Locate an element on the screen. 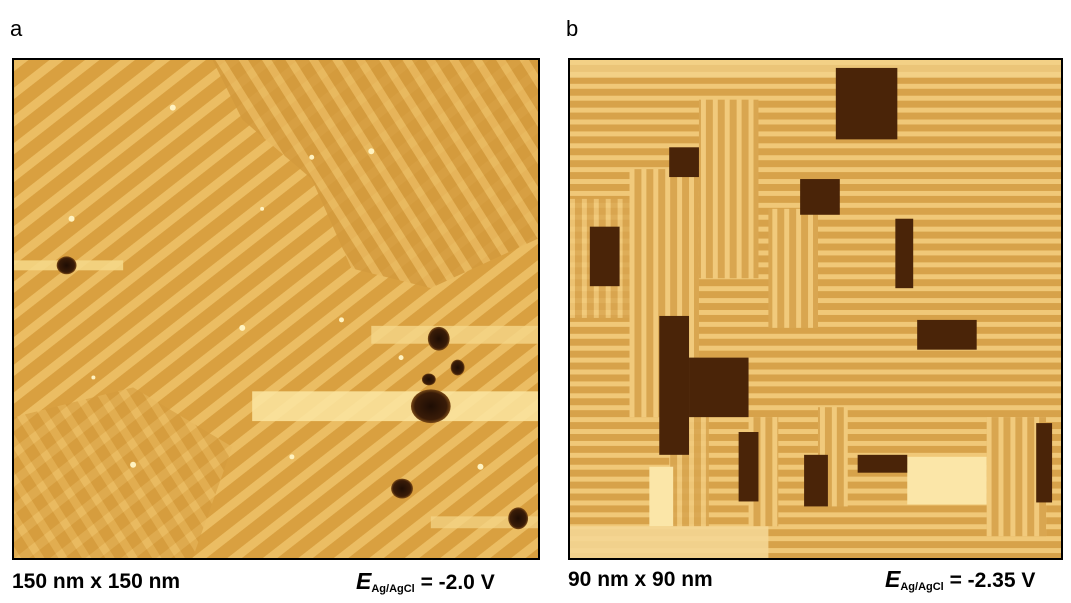 This screenshot has height=603, width=1071. potential-label-b: EAg/AgCl = -2.35 V is located at coordinates (960, 579).